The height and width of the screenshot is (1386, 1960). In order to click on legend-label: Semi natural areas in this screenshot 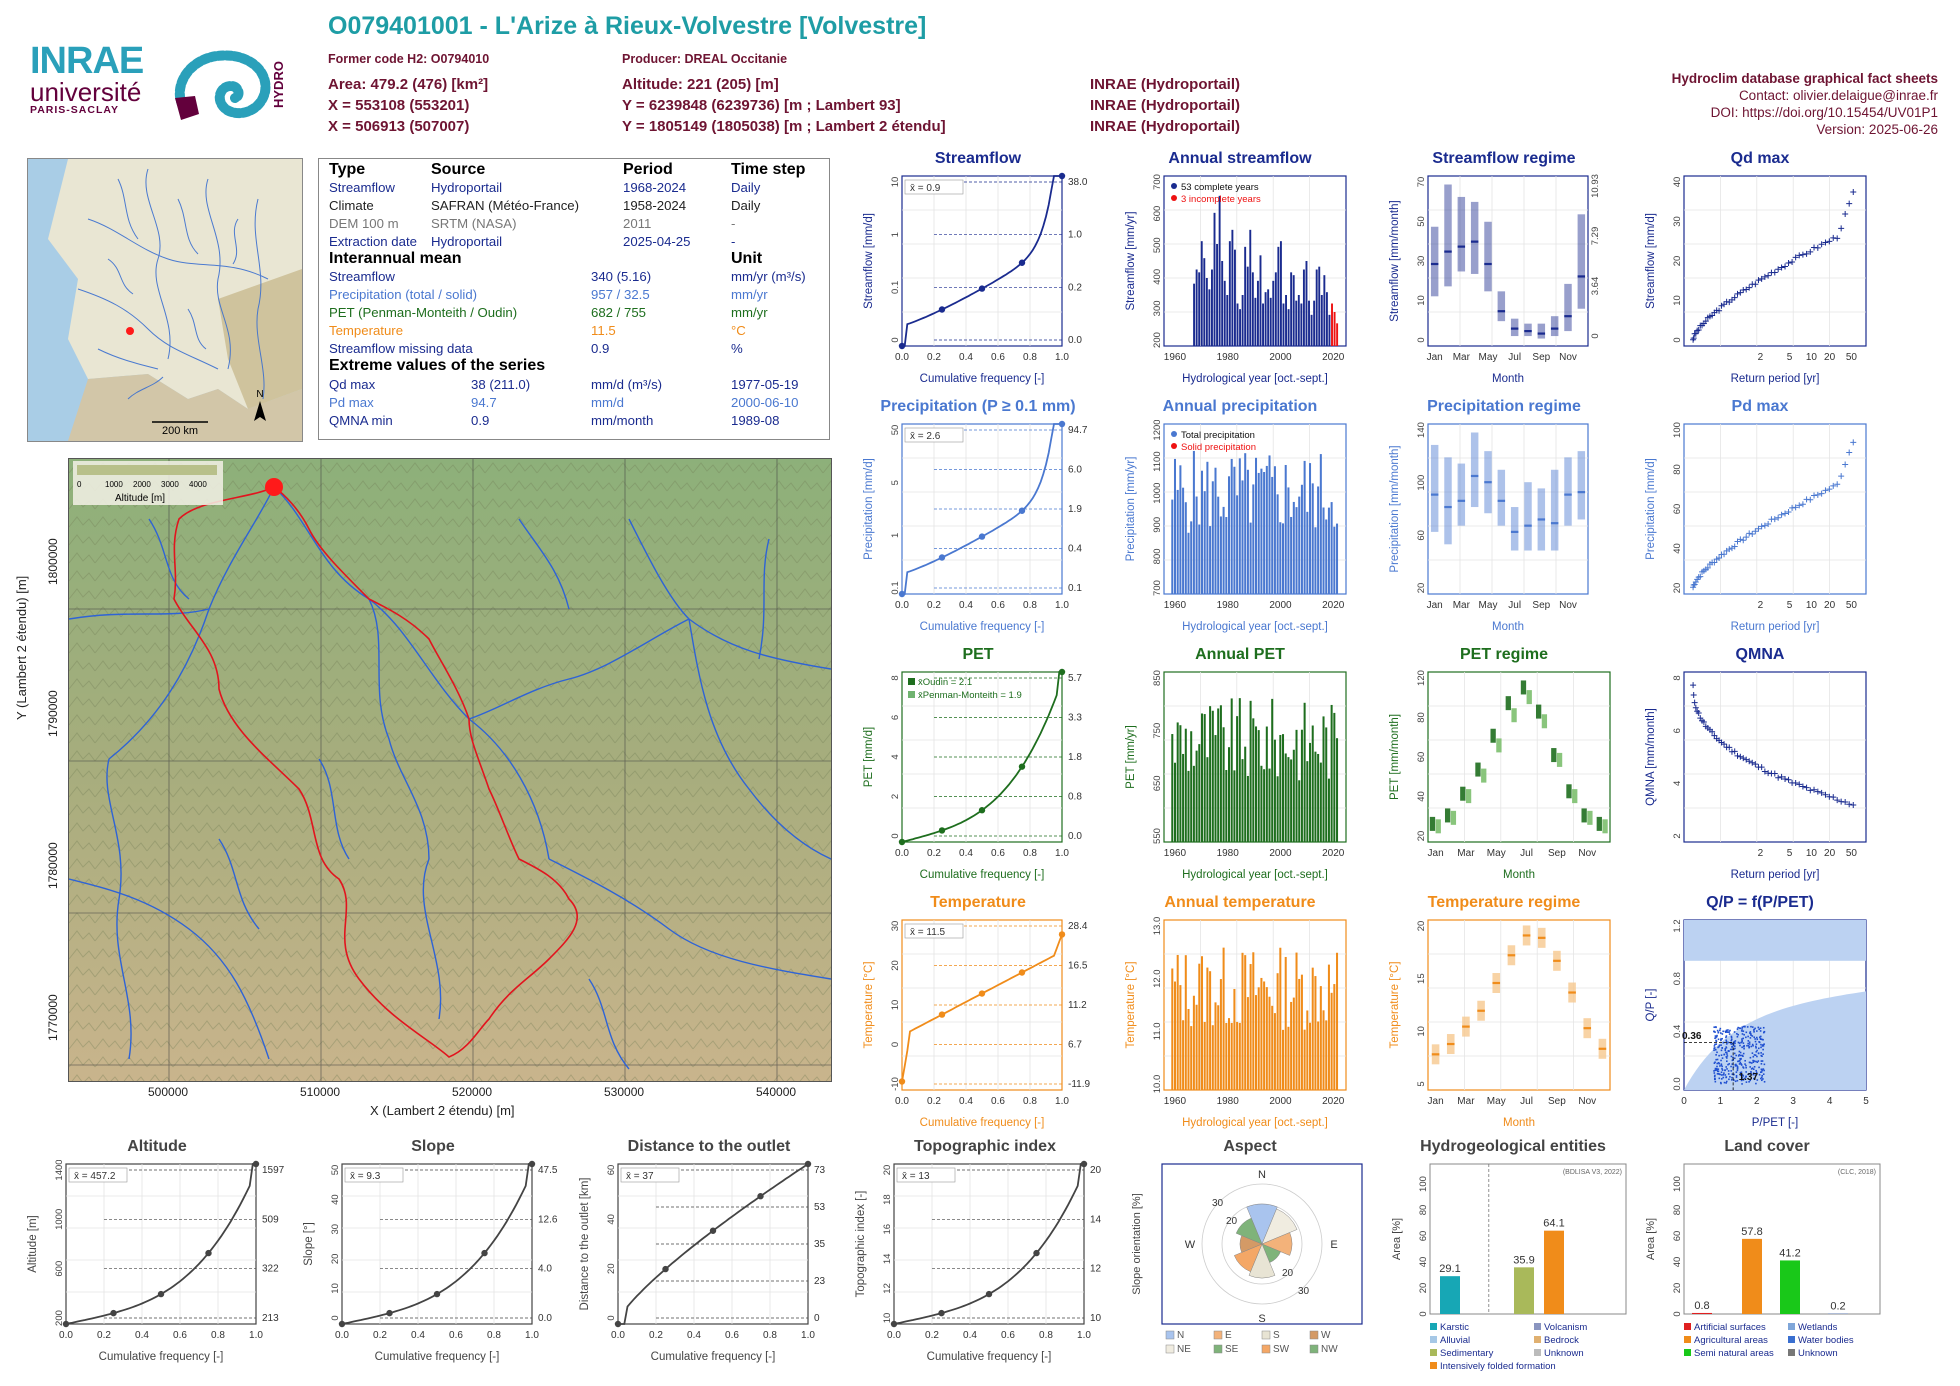, I will do `click(1734, 1353)`.